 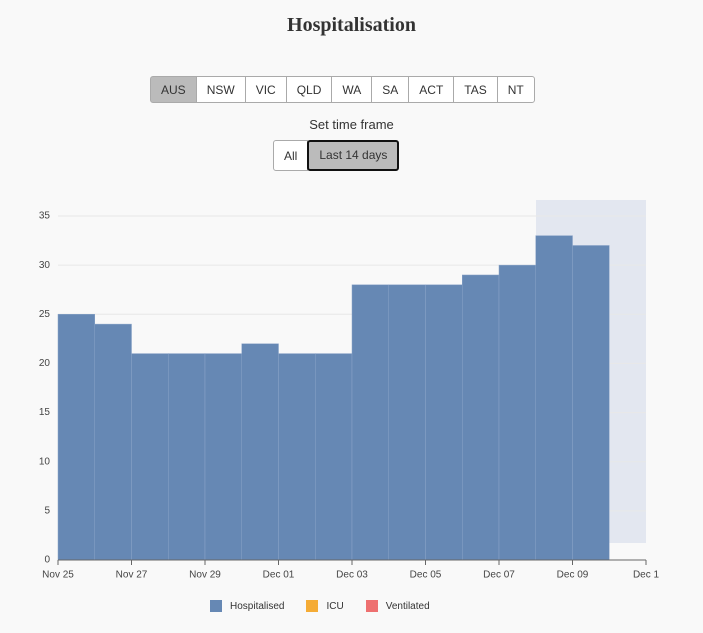 I want to click on time-frame-button: All, so click(x=291, y=155).